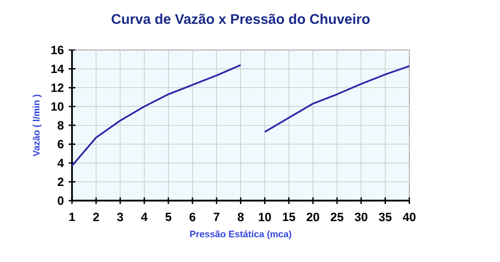 The width and height of the screenshot is (500, 262). I want to click on y-tick-label: 16, so click(57, 50).